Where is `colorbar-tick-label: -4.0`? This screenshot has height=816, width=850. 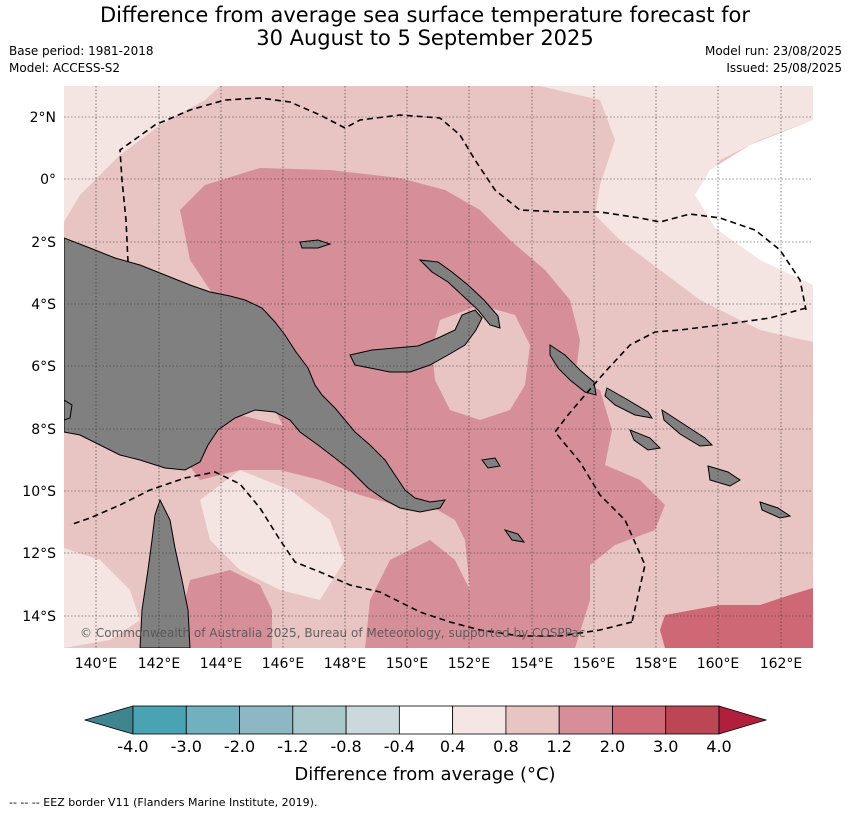
colorbar-tick-label: -4.0 is located at coordinates (132, 746).